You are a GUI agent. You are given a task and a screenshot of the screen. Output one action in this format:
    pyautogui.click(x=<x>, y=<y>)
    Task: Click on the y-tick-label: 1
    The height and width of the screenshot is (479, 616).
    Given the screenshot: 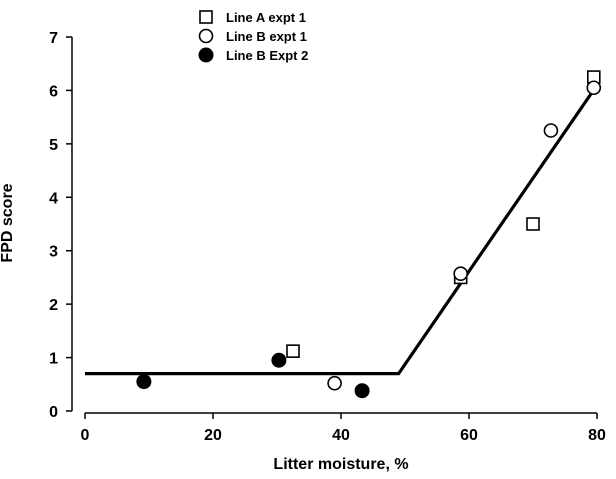 What is the action you would take?
    pyautogui.click(x=53, y=359)
    